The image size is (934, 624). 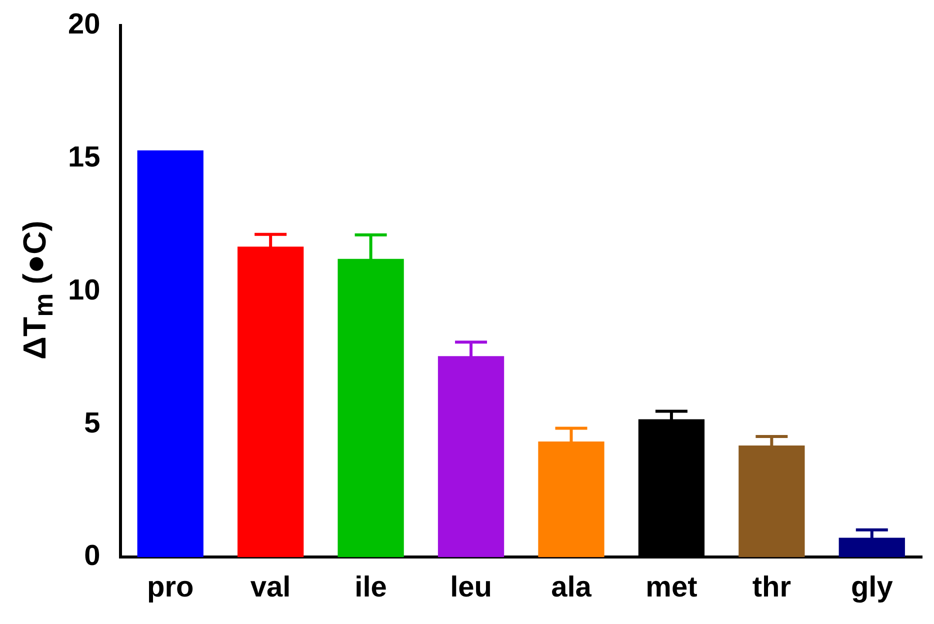 What do you see at coordinates (84, 24) in the screenshot?
I see `y-tick-label: 20` at bounding box center [84, 24].